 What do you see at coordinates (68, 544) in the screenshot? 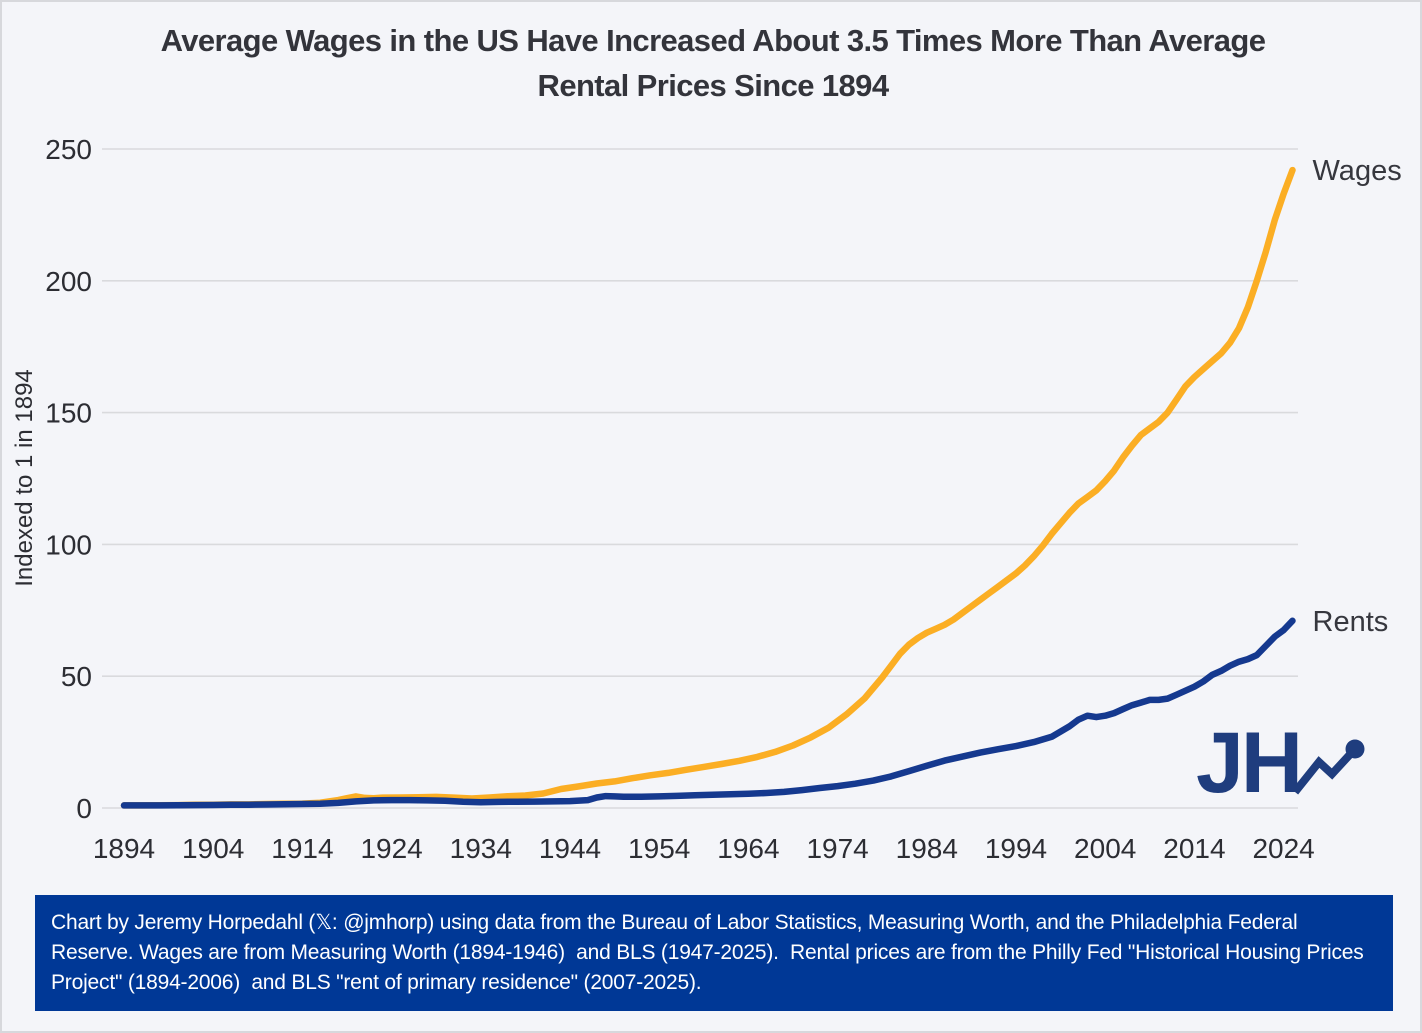
I see `y-tick-label: 100` at bounding box center [68, 544].